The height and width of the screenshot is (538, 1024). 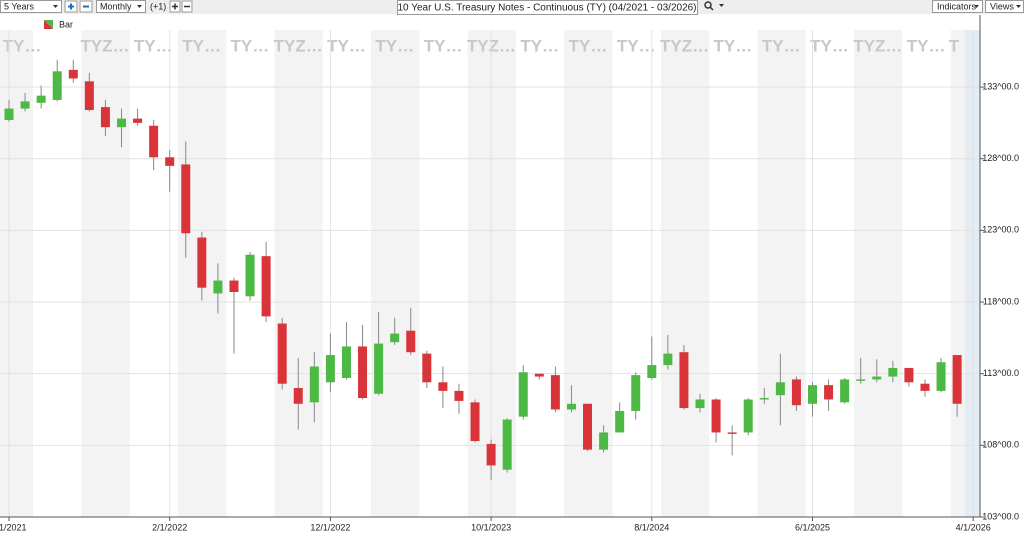 What do you see at coordinates (1000, 158) in the screenshot?
I see `y-tick-label: 128^00.0` at bounding box center [1000, 158].